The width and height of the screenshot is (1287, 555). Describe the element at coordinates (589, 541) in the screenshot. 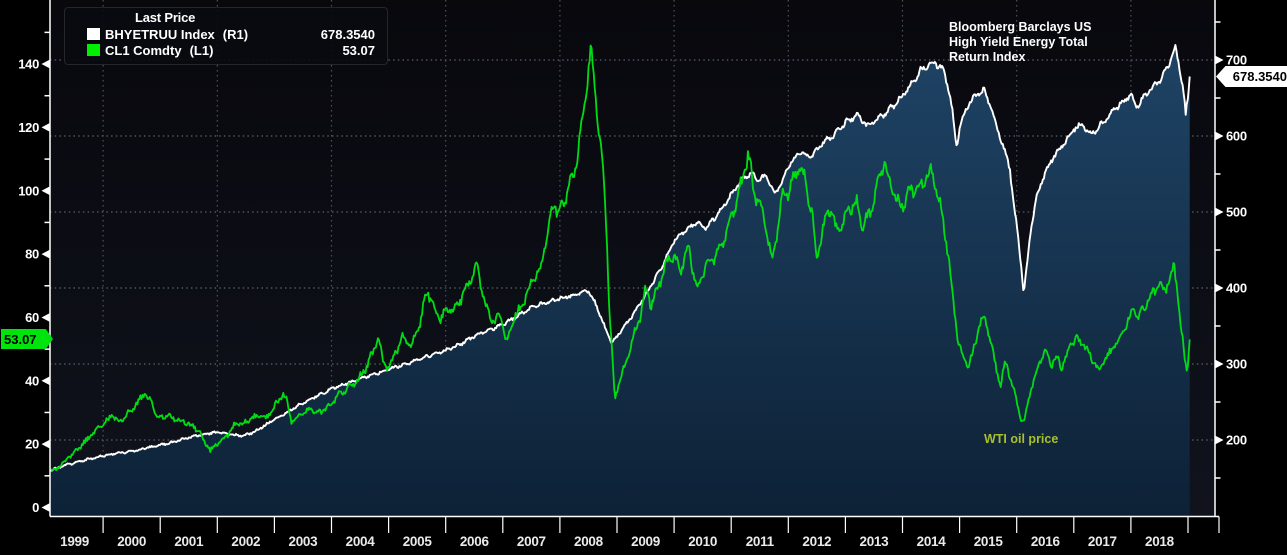

I see `year-label: 2008` at that location.